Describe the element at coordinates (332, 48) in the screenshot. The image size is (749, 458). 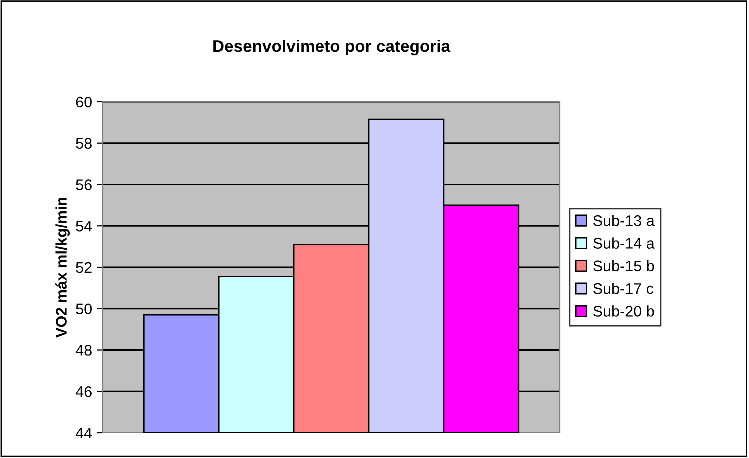
I see `chart-title: Desenvolvimeto por categoria` at that location.